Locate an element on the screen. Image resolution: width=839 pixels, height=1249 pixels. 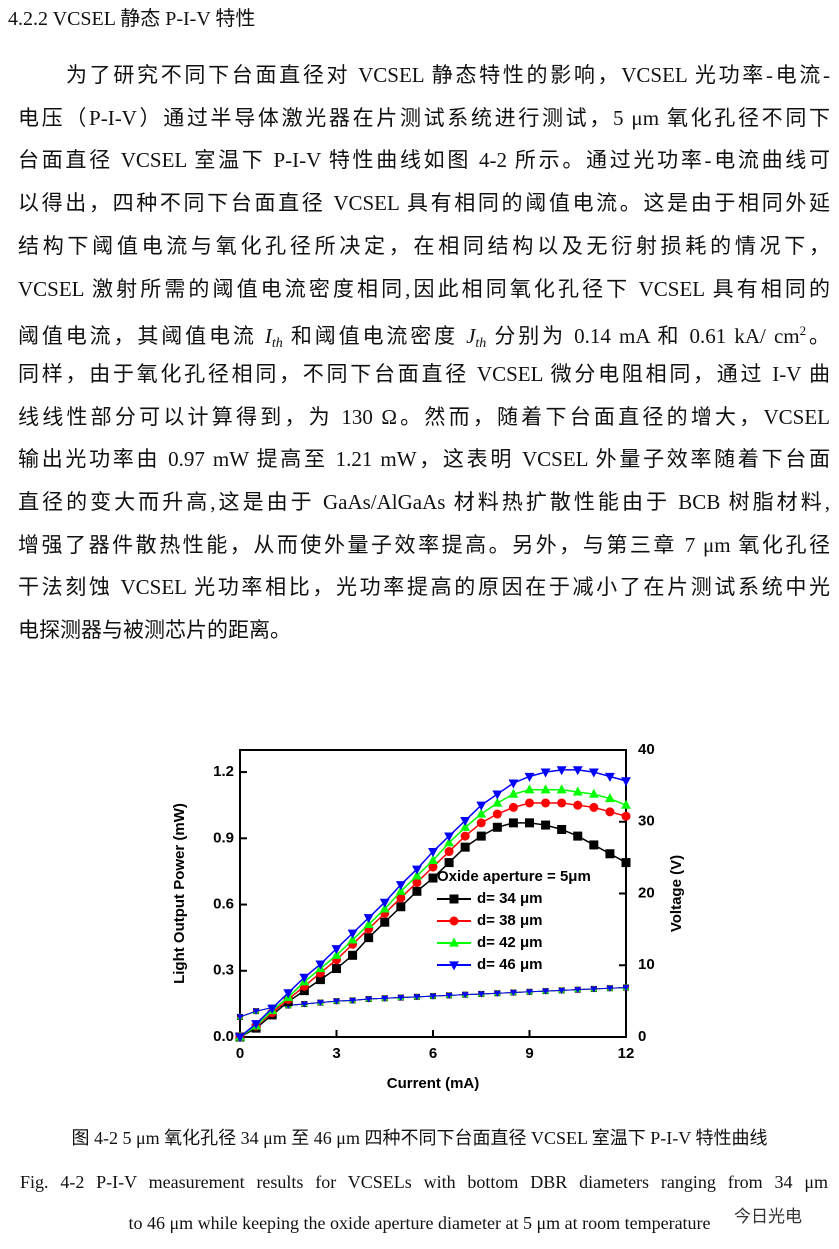
y-tick-label: 0.9 is located at coordinates (223, 837).